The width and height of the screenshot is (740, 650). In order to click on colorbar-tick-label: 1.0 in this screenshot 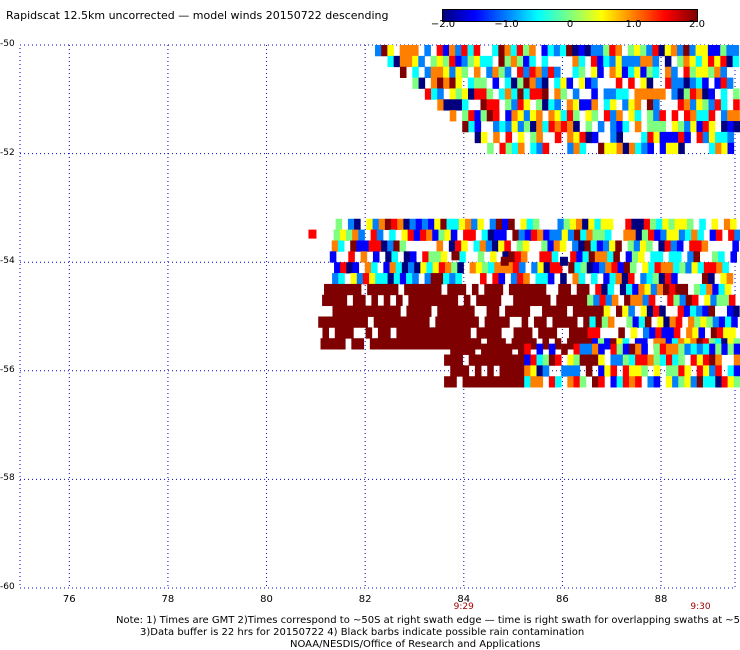, I will do `click(633, 24)`.